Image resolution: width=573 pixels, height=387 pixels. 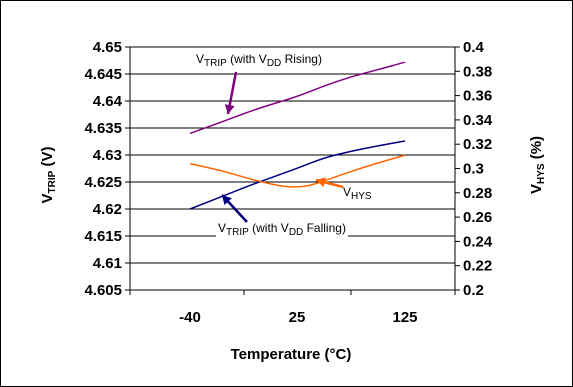 What do you see at coordinates (103, 236) in the screenshot?
I see `y-tick-label-left: 4.615` at bounding box center [103, 236].